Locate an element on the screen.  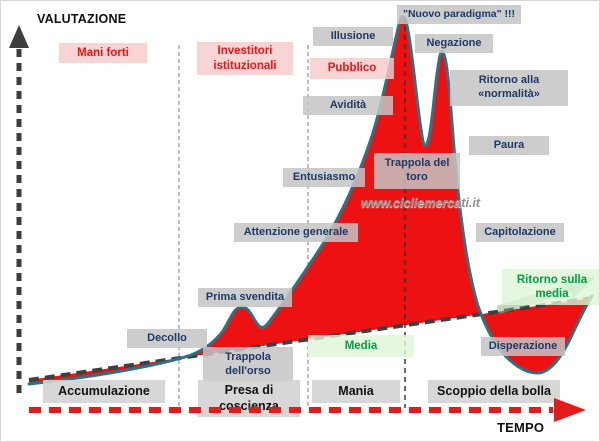
label-nuovo-paradigma: "Nuovo paradigma" !!! is located at coordinates (459, 14).